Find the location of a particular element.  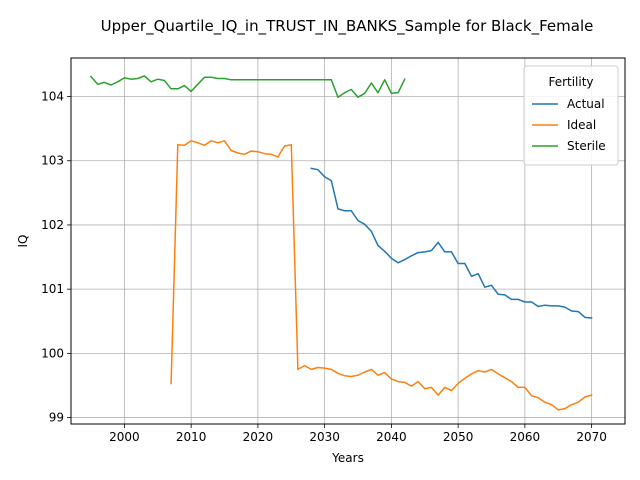

y-axis-ticks: 99 100 101 102 103 104 is located at coordinates (56, 257).